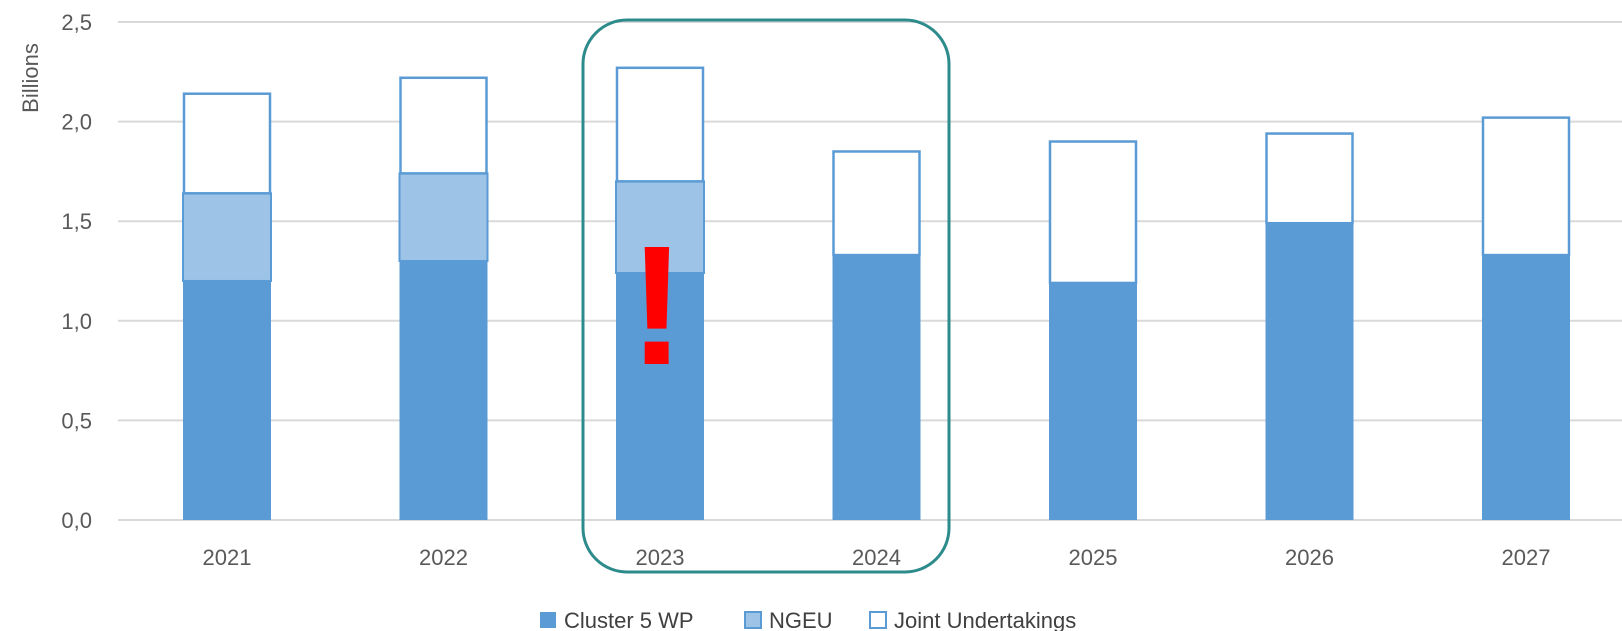  What do you see at coordinates (30, 78) in the screenshot?
I see `y-axis-label: Billions` at bounding box center [30, 78].